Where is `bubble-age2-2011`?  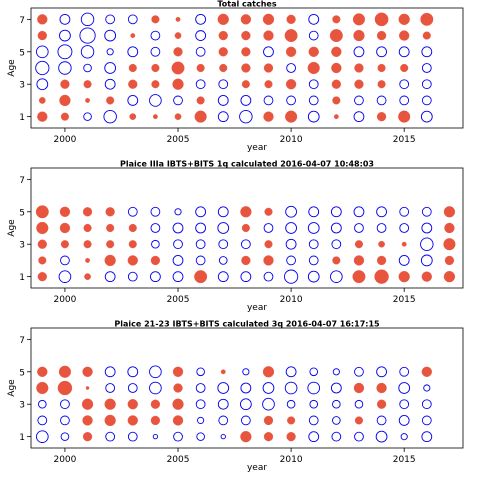
bubble-age2-2011 is located at coordinates (313, 420).